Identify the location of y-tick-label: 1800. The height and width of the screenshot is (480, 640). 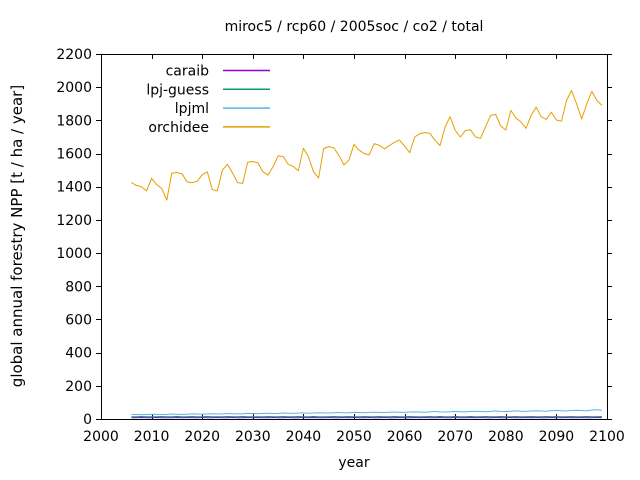
(74, 121).